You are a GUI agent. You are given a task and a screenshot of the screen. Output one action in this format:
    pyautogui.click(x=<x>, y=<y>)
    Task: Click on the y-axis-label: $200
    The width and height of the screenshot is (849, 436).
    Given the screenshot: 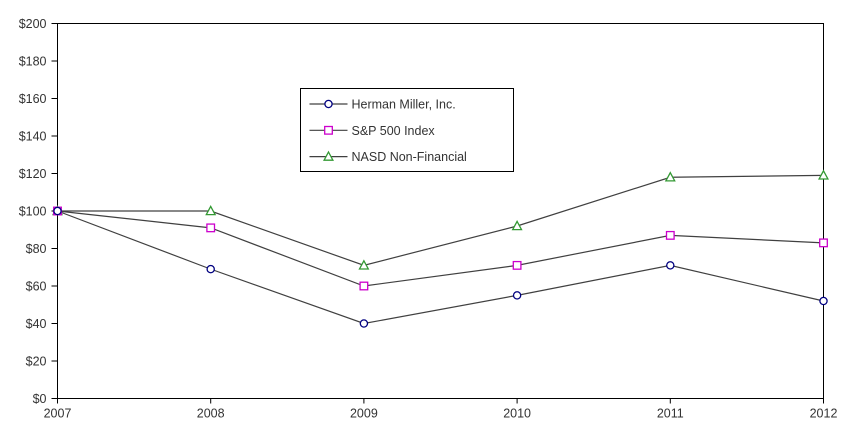 What is the action you would take?
    pyautogui.click(x=33, y=24)
    